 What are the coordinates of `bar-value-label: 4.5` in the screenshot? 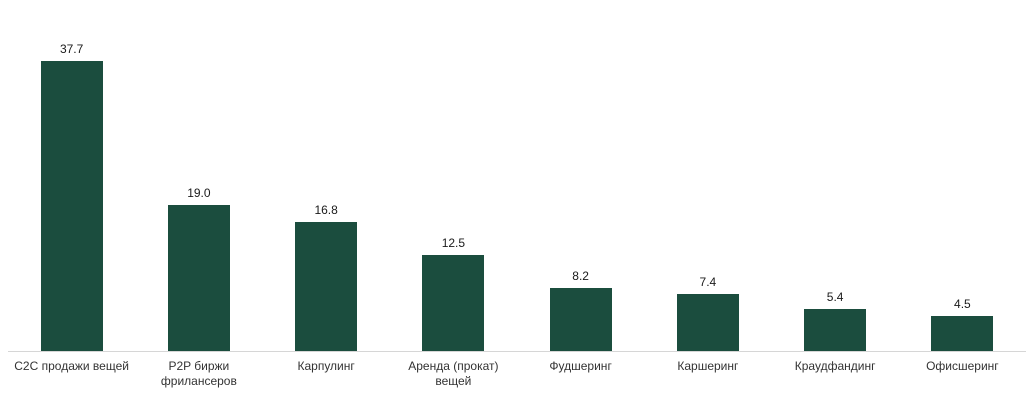 It's located at (962, 303).